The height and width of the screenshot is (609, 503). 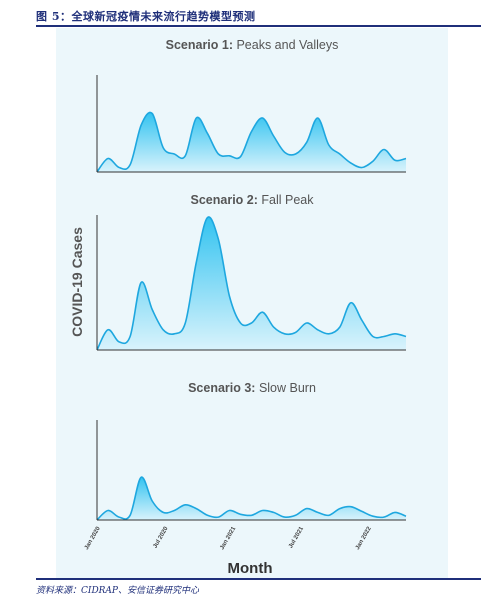 I want to click on scenario-1-title: Scenario 1: Peaks and Valleys, so click(x=252, y=45).